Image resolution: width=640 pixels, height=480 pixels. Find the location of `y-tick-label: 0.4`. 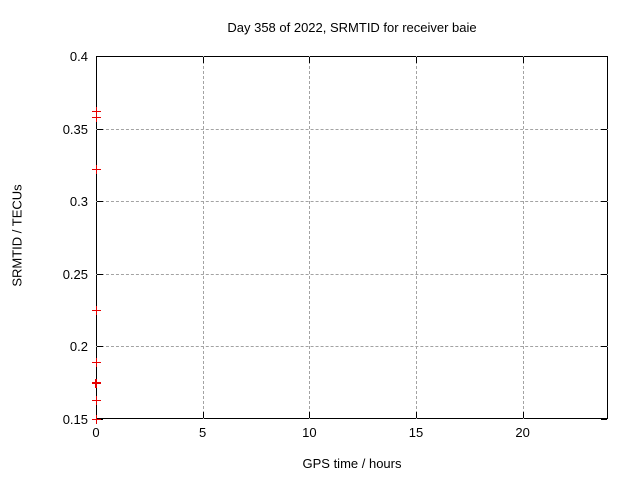

y-tick-label: 0.4 is located at coordinates (78, 56).